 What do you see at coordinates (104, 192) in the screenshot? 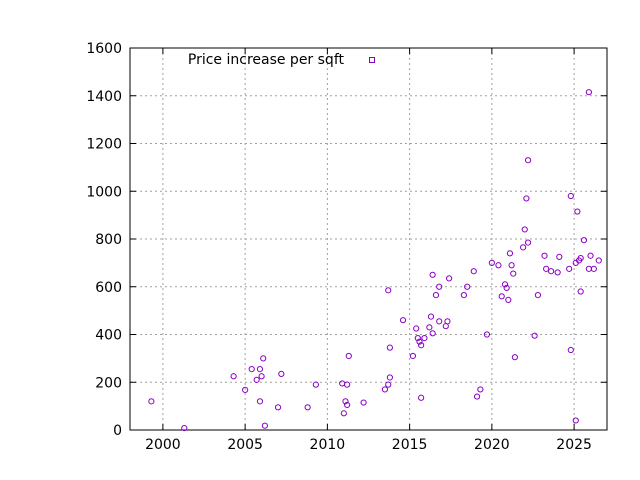
I see `y-tick-label: 1000` at bounding box center [104, 192].